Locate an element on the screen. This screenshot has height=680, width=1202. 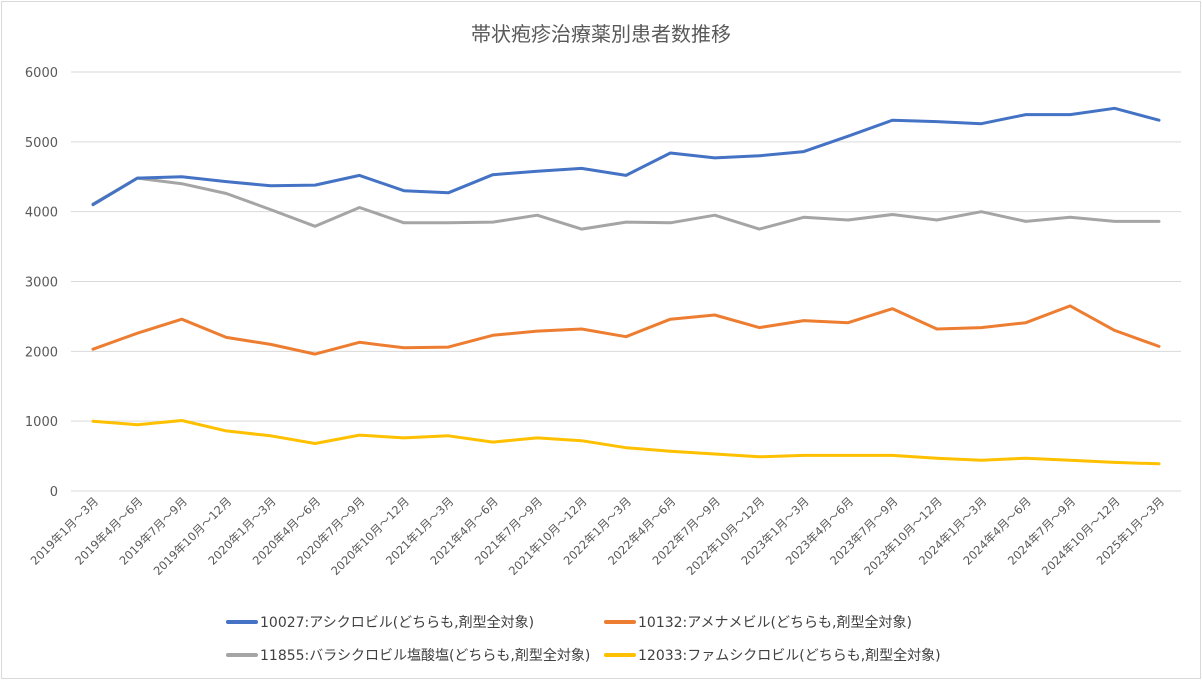
legend-item-famciclovir: 12033:ファムシクロビル(どちらも,剤型全対象) is located at coordinates (772, 655).